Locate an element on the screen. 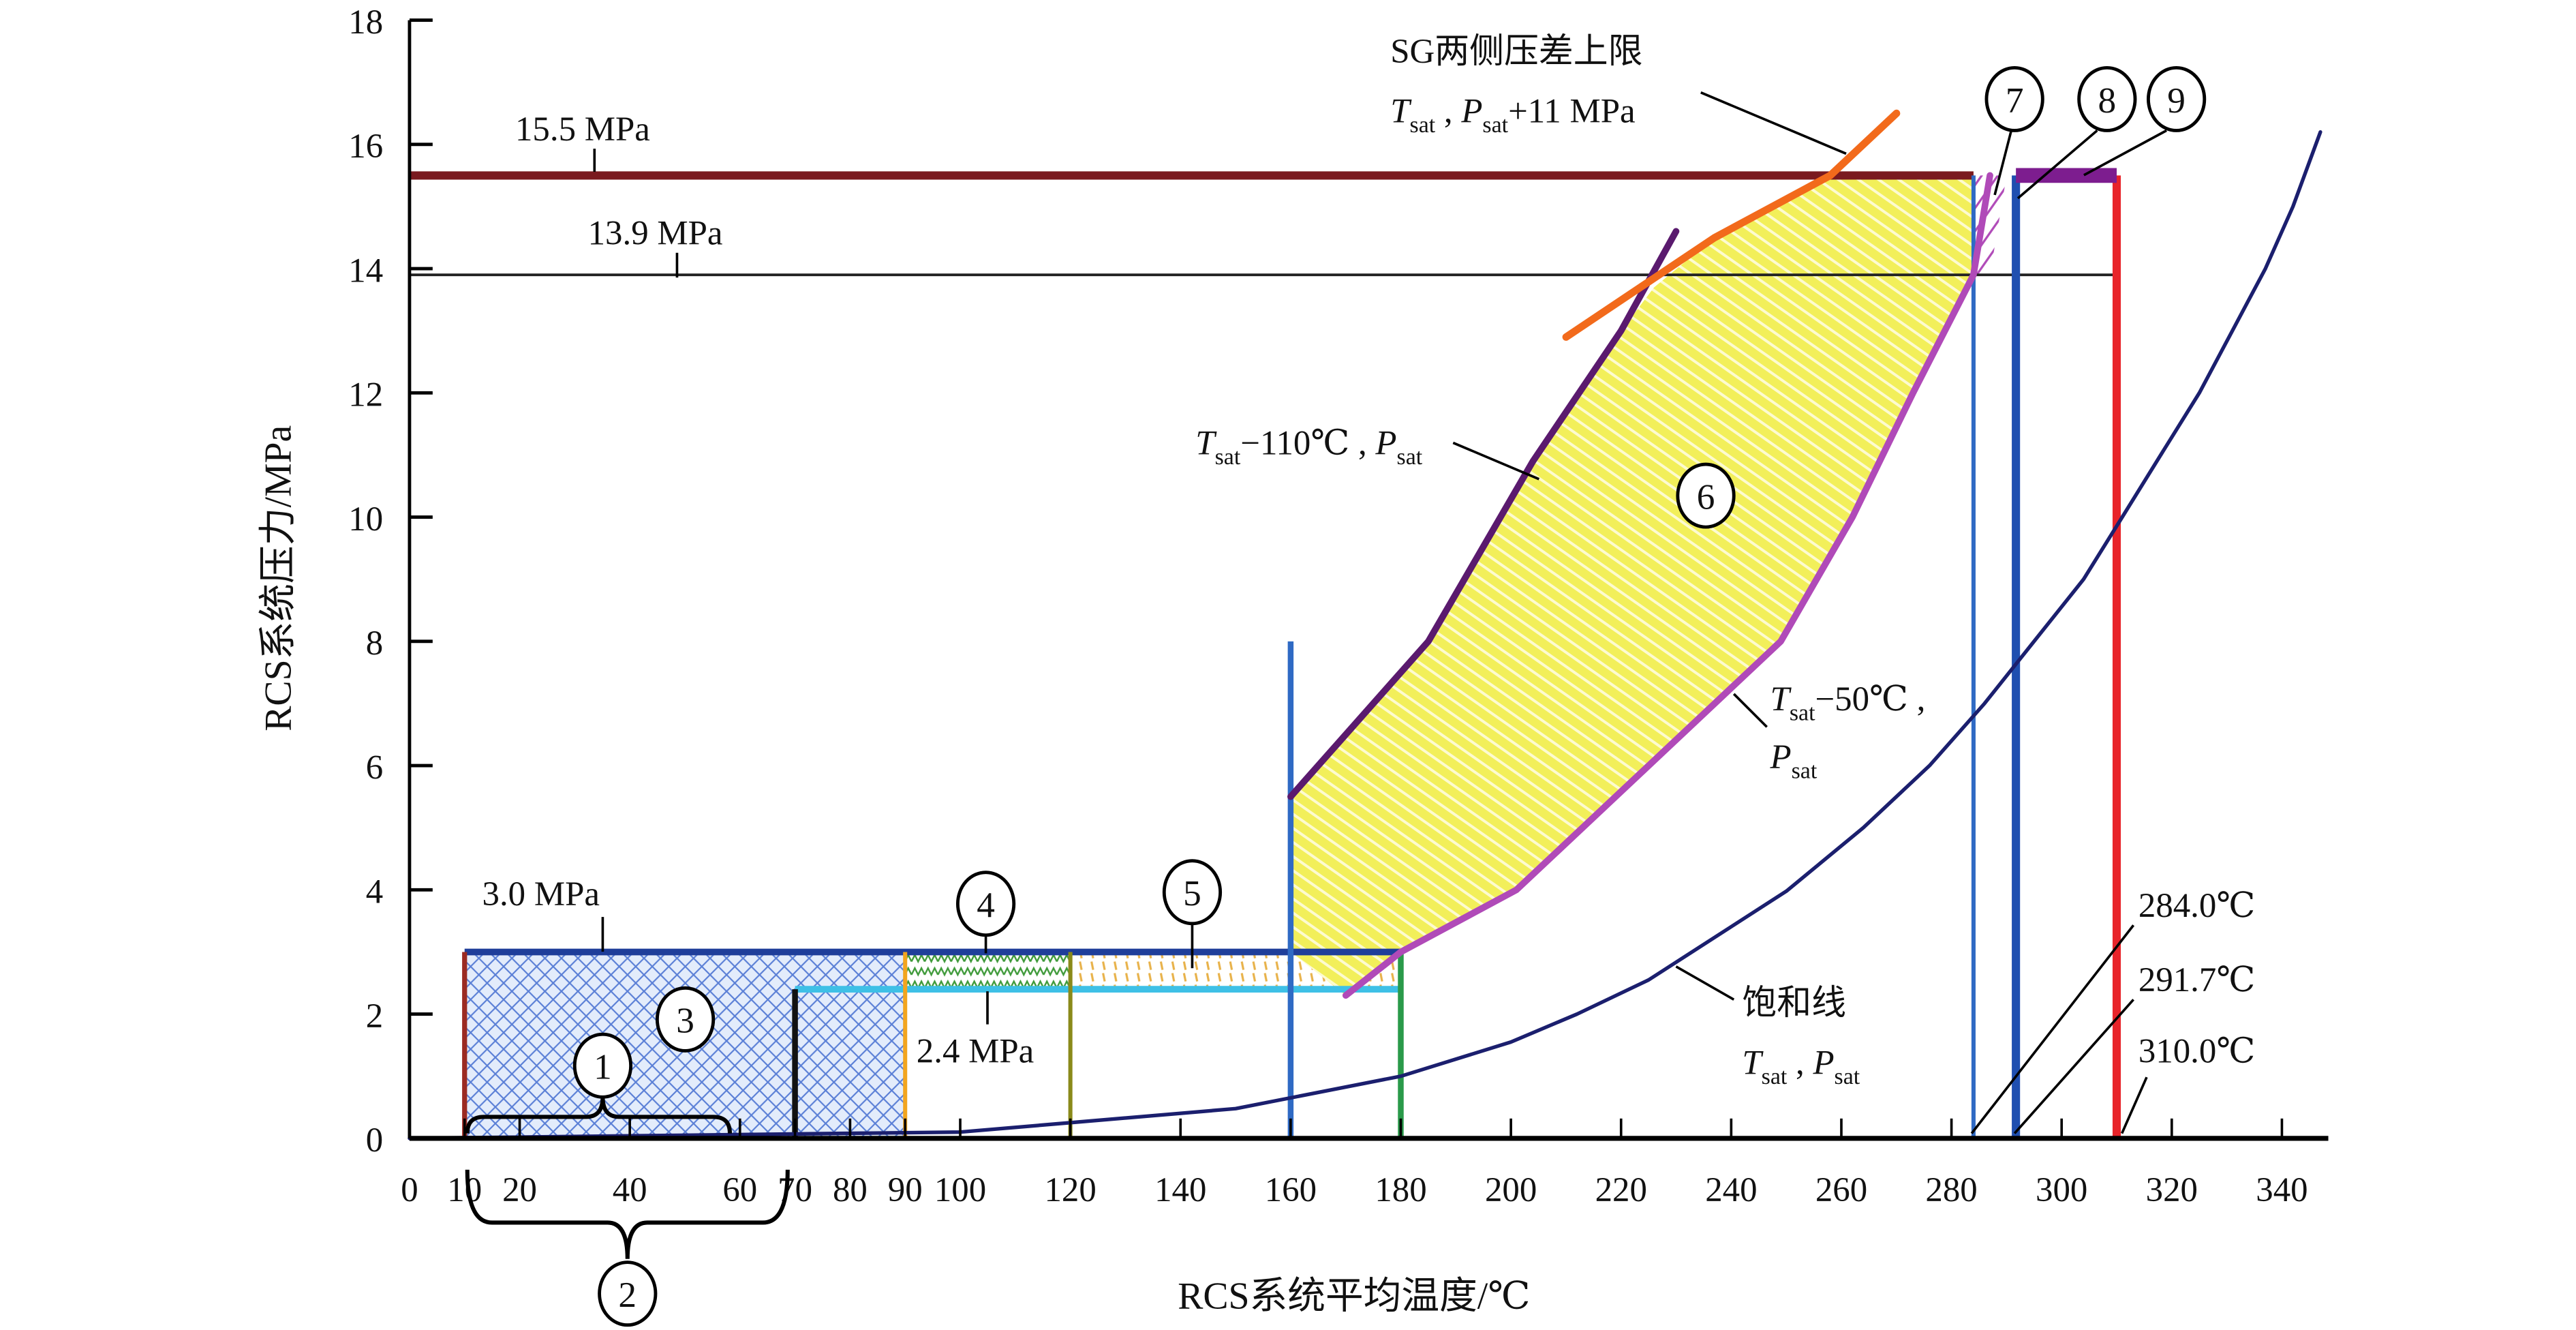 The image size is (2576, 1330). label-3-0-mpa: 3.0 MPa is located at coordinates (541, 894).